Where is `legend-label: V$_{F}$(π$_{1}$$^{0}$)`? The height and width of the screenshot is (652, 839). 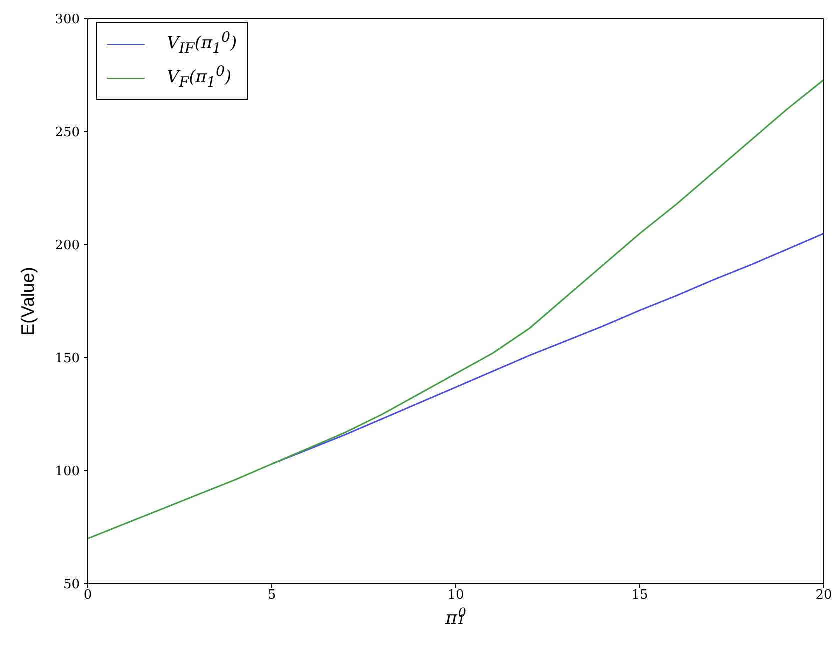 legend-label: V$_{F}$(π$_{1}$$^{0}$) is located at coordinates (199, 78).